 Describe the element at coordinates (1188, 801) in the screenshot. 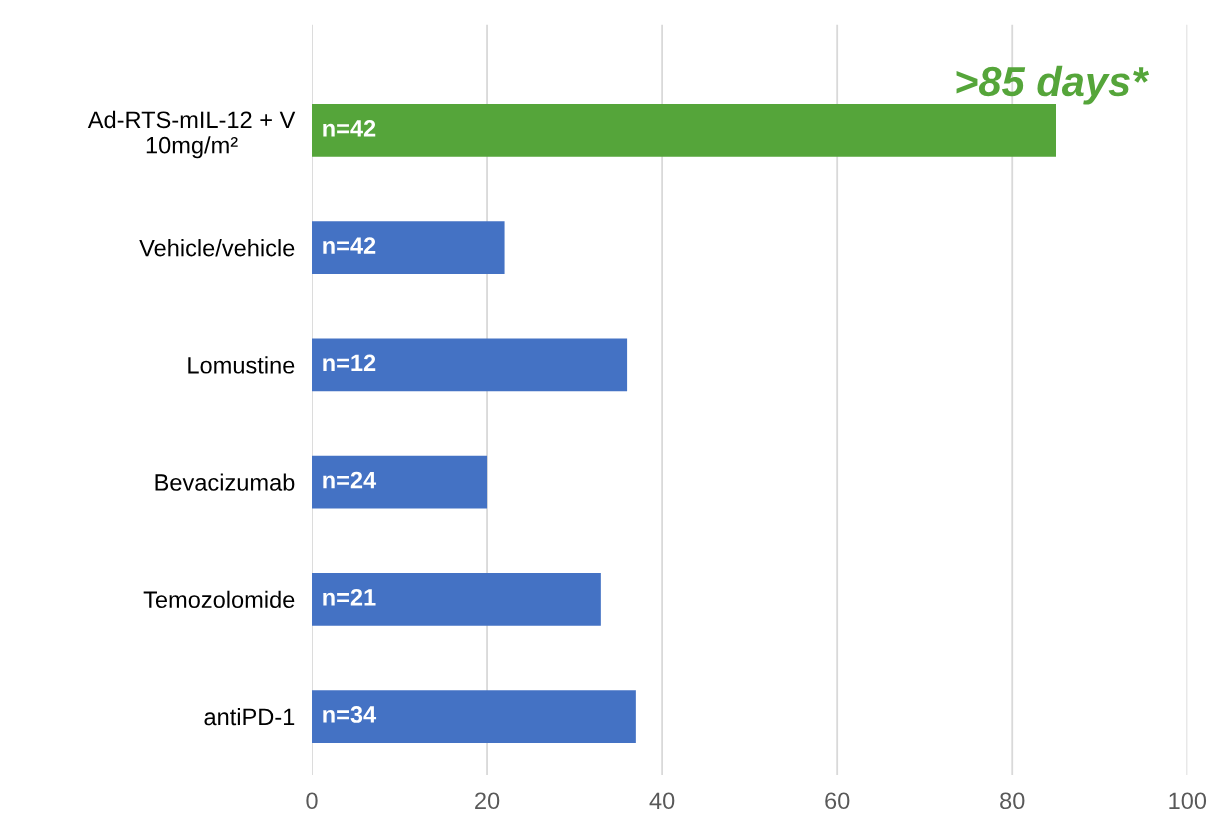

I see `x-tick-label: 100` at that location.